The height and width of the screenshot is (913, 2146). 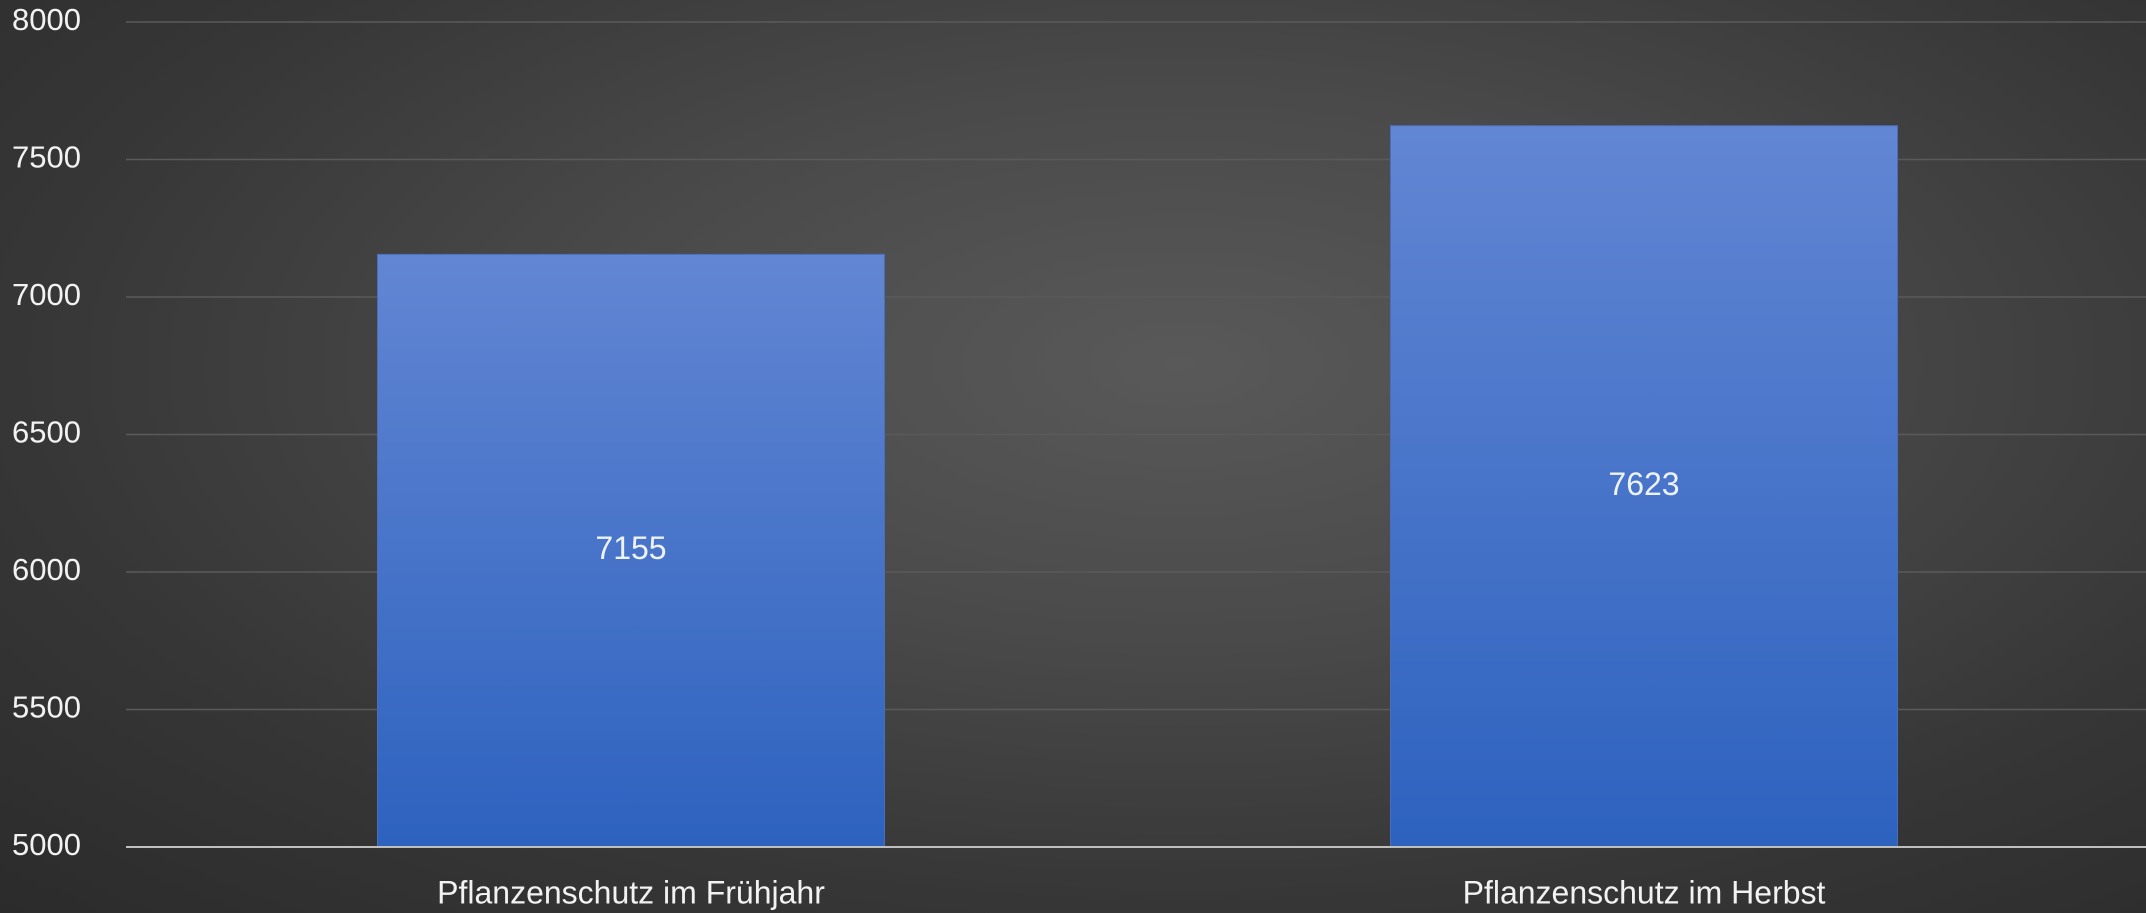 What do you see at coordinates (46, 294) in the screenshot?
I see `y-tick-label: 7000` at bounding box center [46, 294].